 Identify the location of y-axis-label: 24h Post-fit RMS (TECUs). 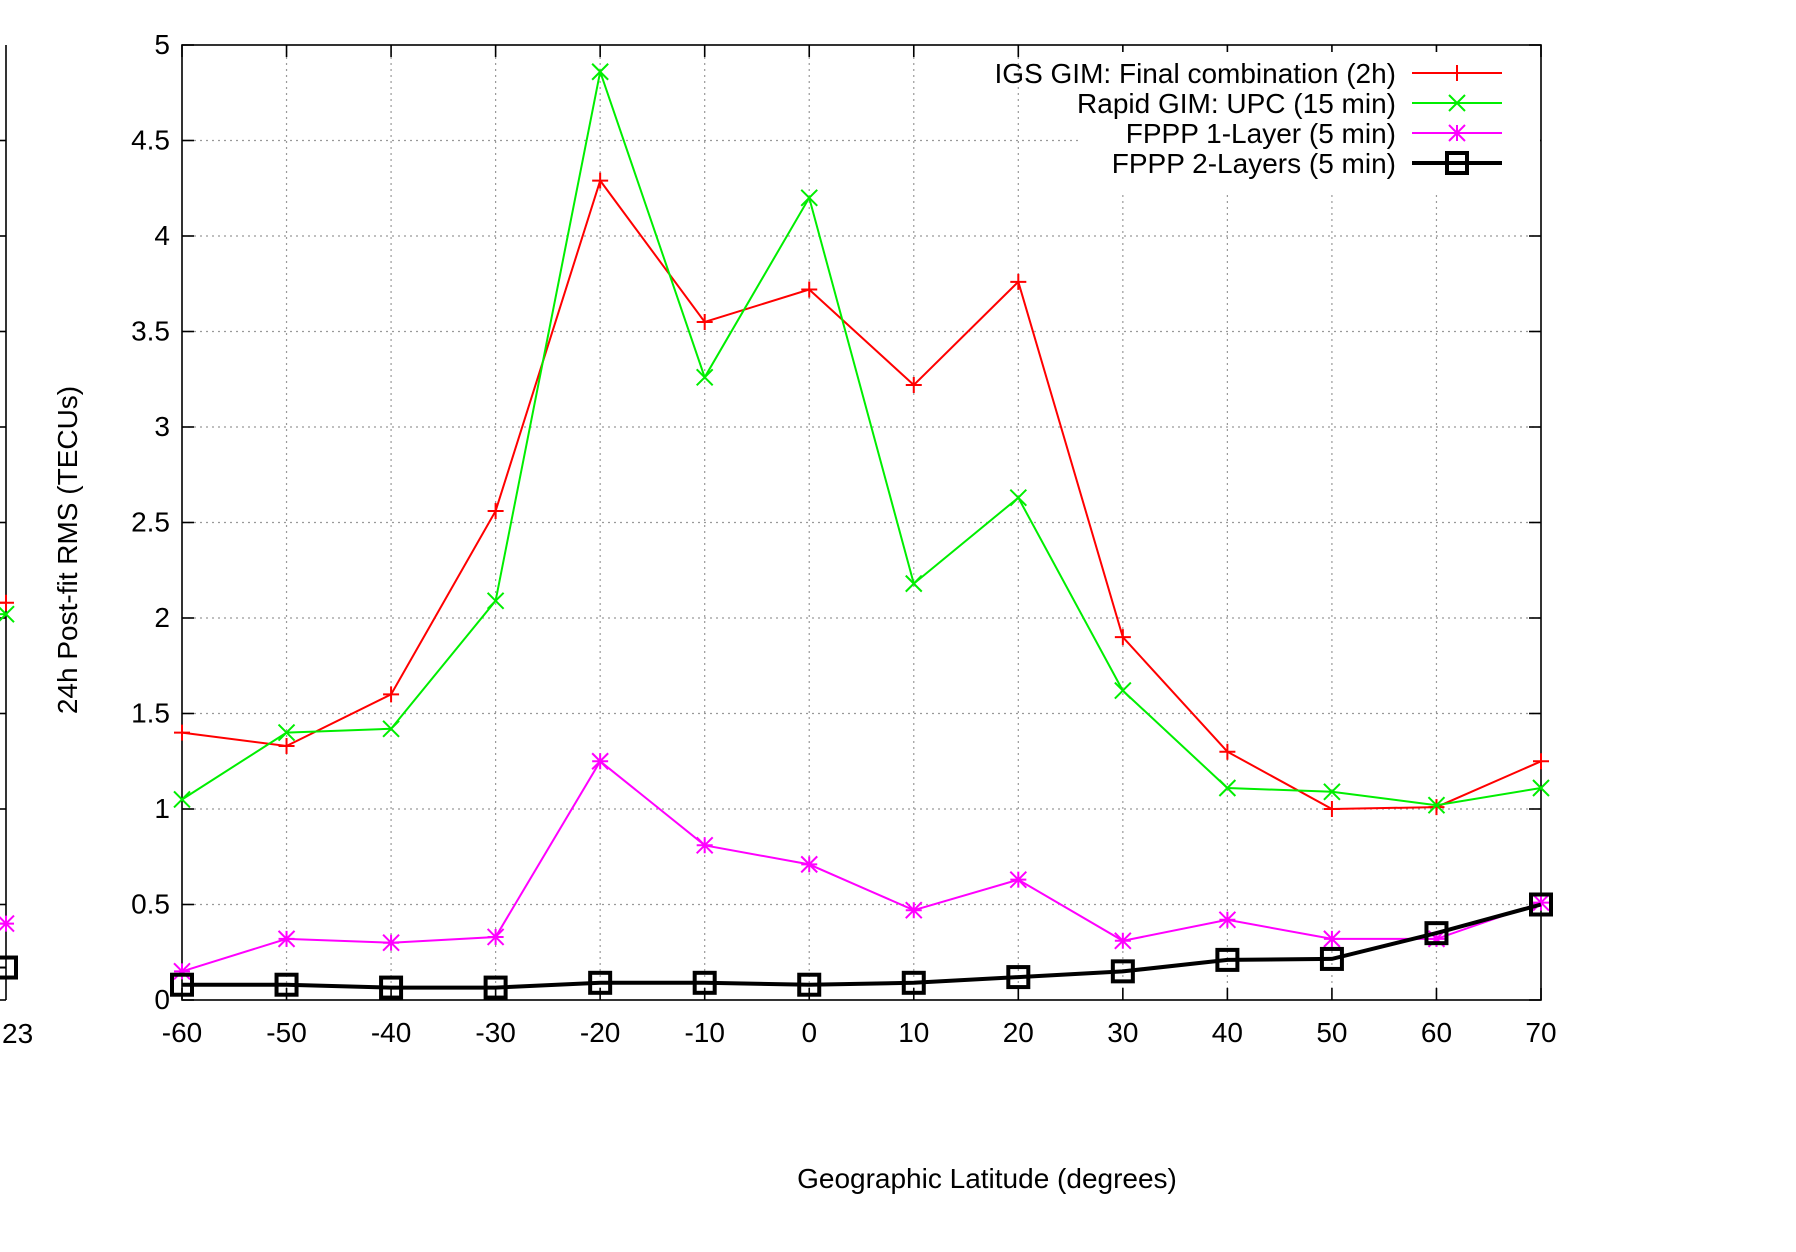
(67, 550).